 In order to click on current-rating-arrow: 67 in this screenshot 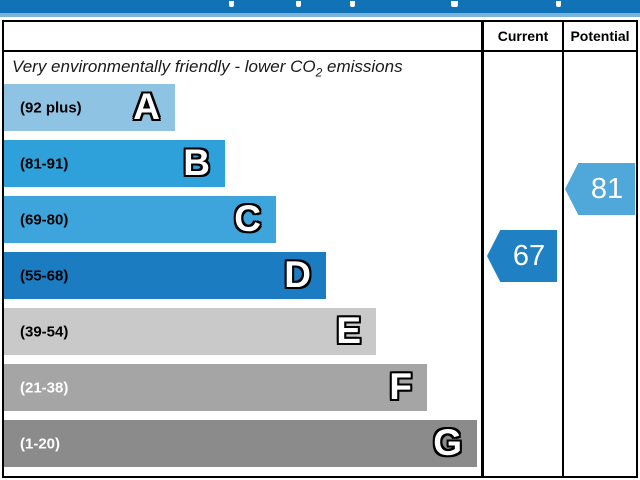, I will do `click(522, 256)`.